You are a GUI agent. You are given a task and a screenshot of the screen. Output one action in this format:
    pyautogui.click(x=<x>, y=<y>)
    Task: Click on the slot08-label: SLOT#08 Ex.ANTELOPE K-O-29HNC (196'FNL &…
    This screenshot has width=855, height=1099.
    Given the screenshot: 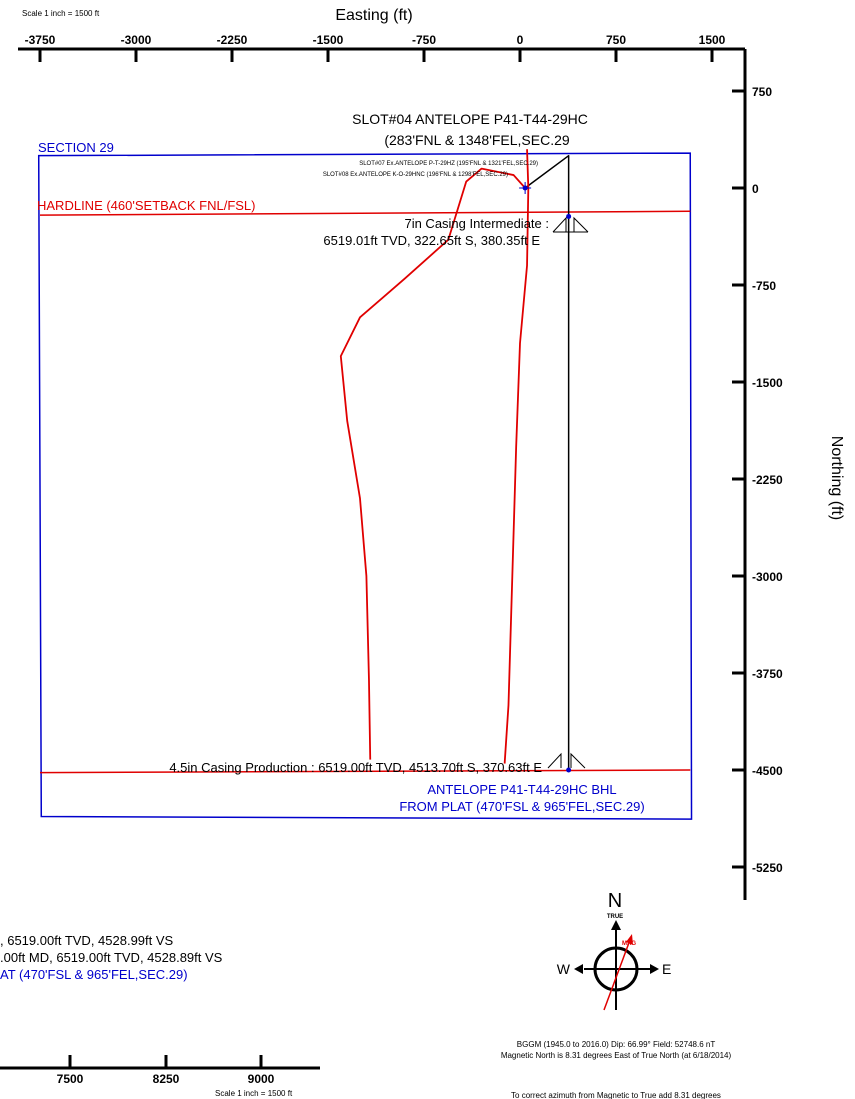 What is the action you would take?
    pyautogui.click(x=415, y=175)
    